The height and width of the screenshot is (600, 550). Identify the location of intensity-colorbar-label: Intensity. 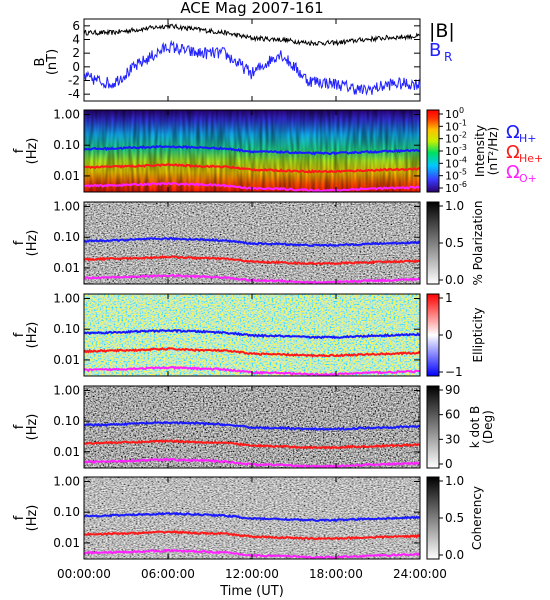
(480, 151).